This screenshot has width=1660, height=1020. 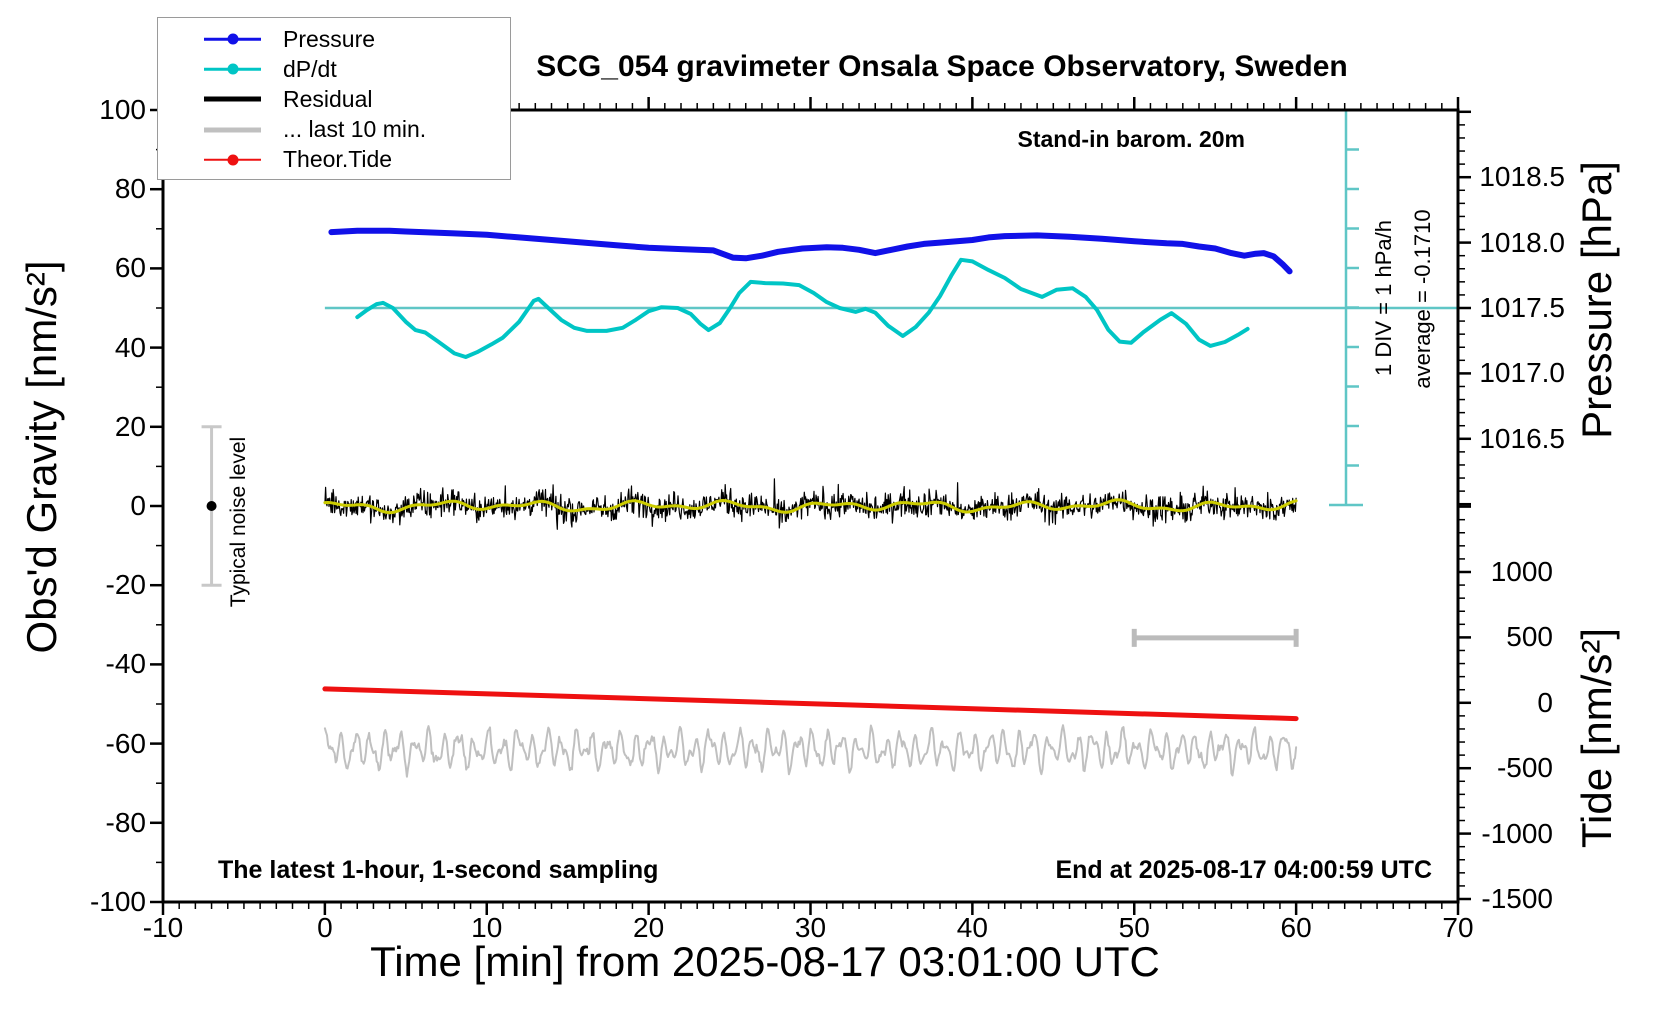 What do you see at coordinates (130, 347) in the screenshot?
I see `gravity-tick-label: 40` at bounding box center [130, 347].